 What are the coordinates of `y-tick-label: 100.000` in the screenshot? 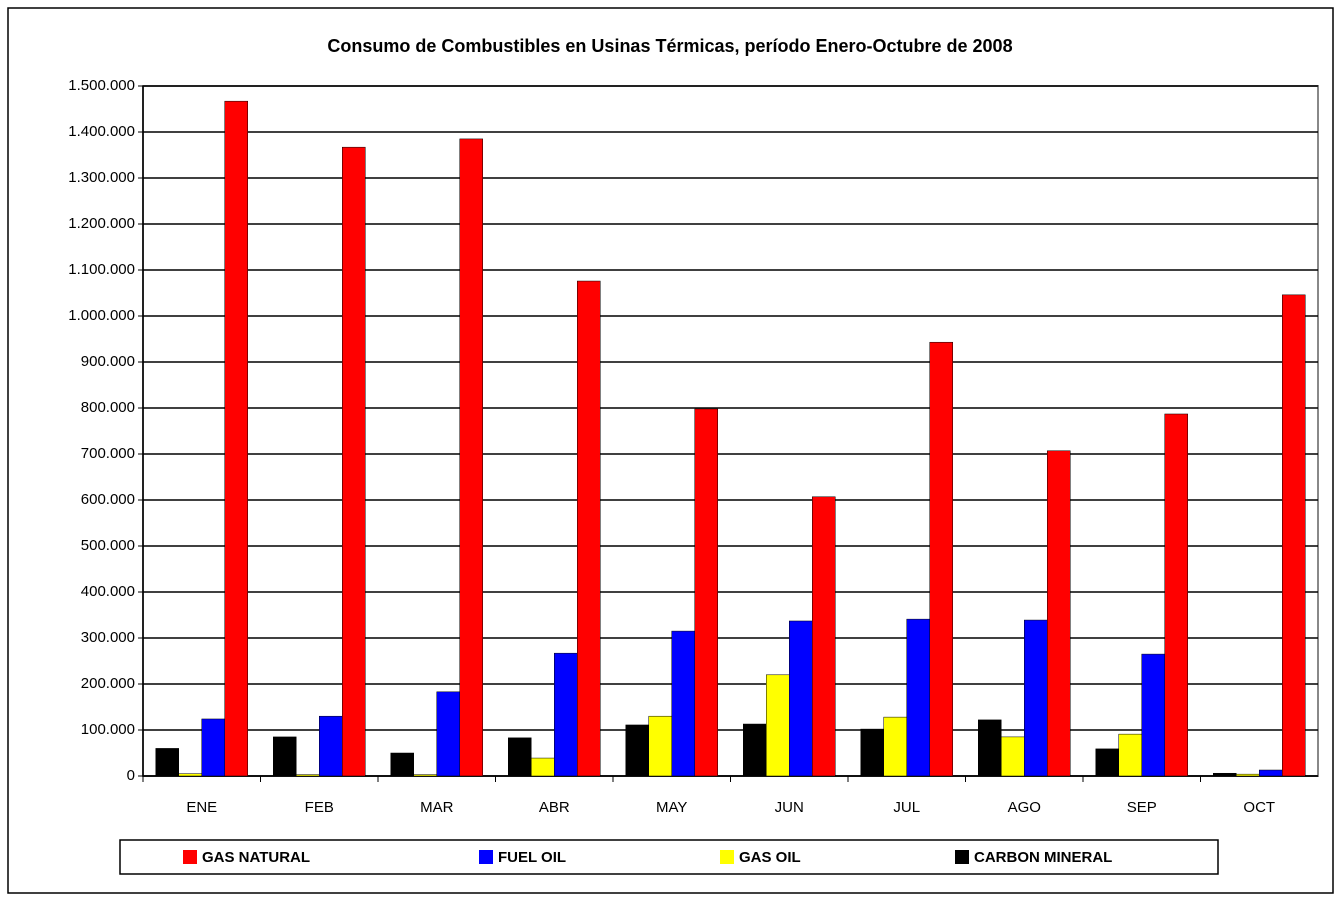 It's located at (108, 729).